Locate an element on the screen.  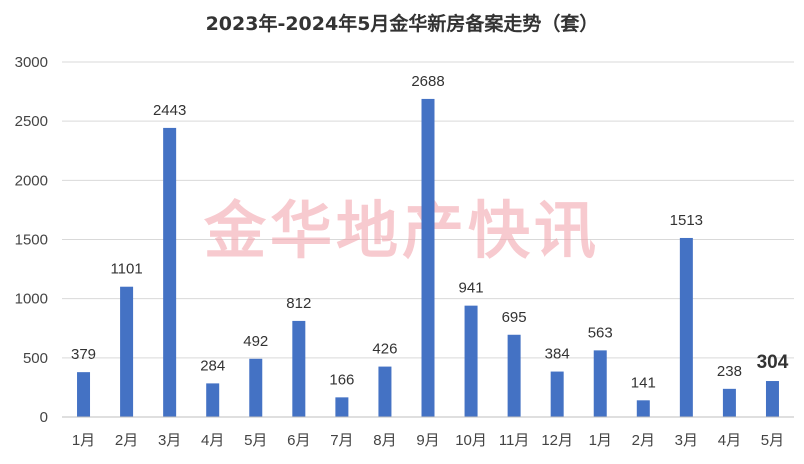
y-tick-label: 0 is located at coordinates (44, 417).